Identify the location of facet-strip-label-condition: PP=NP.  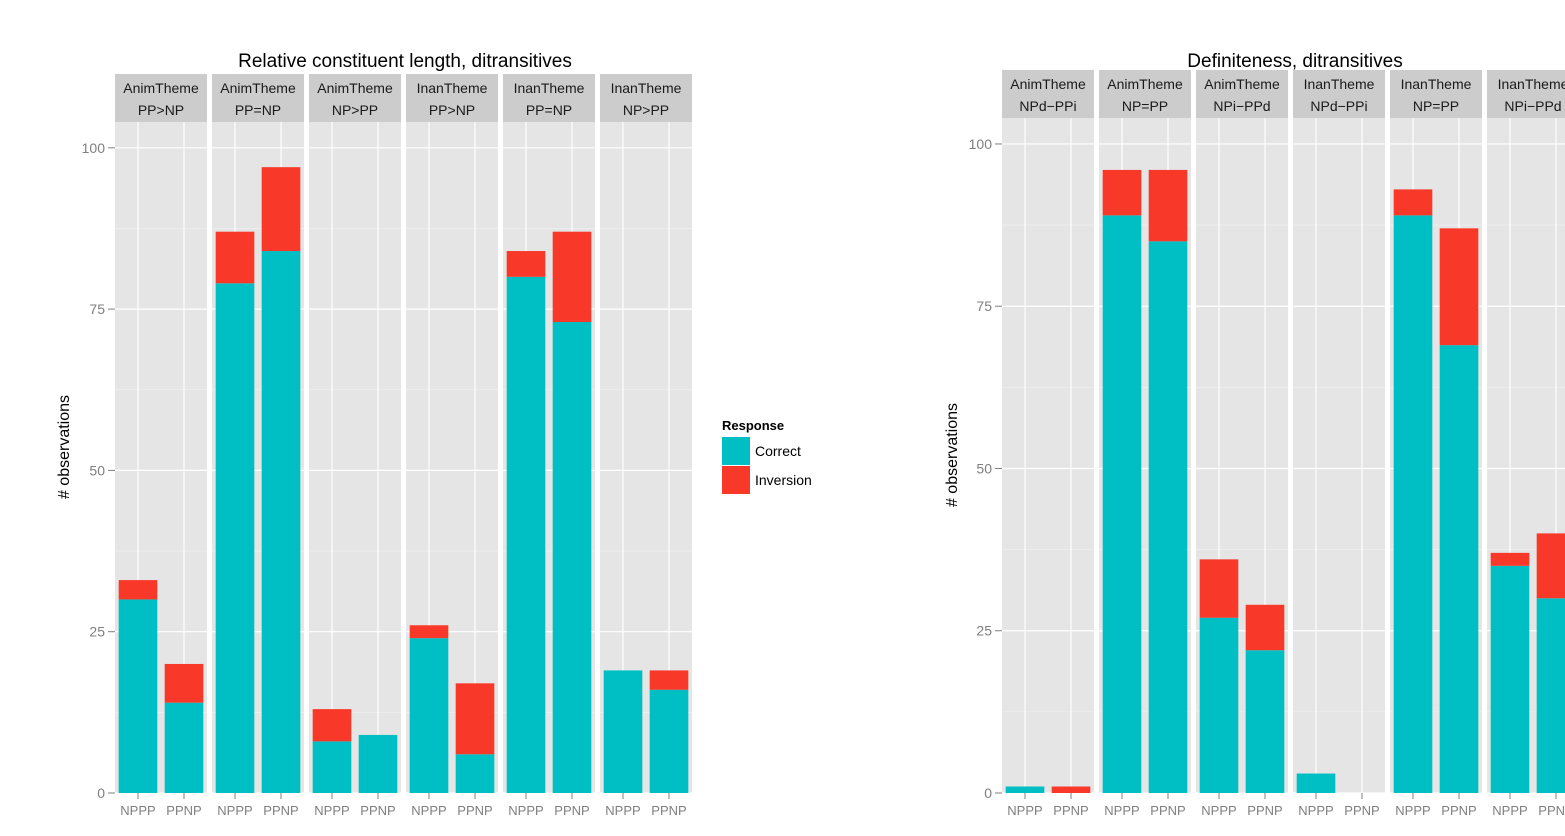
(549, 110).